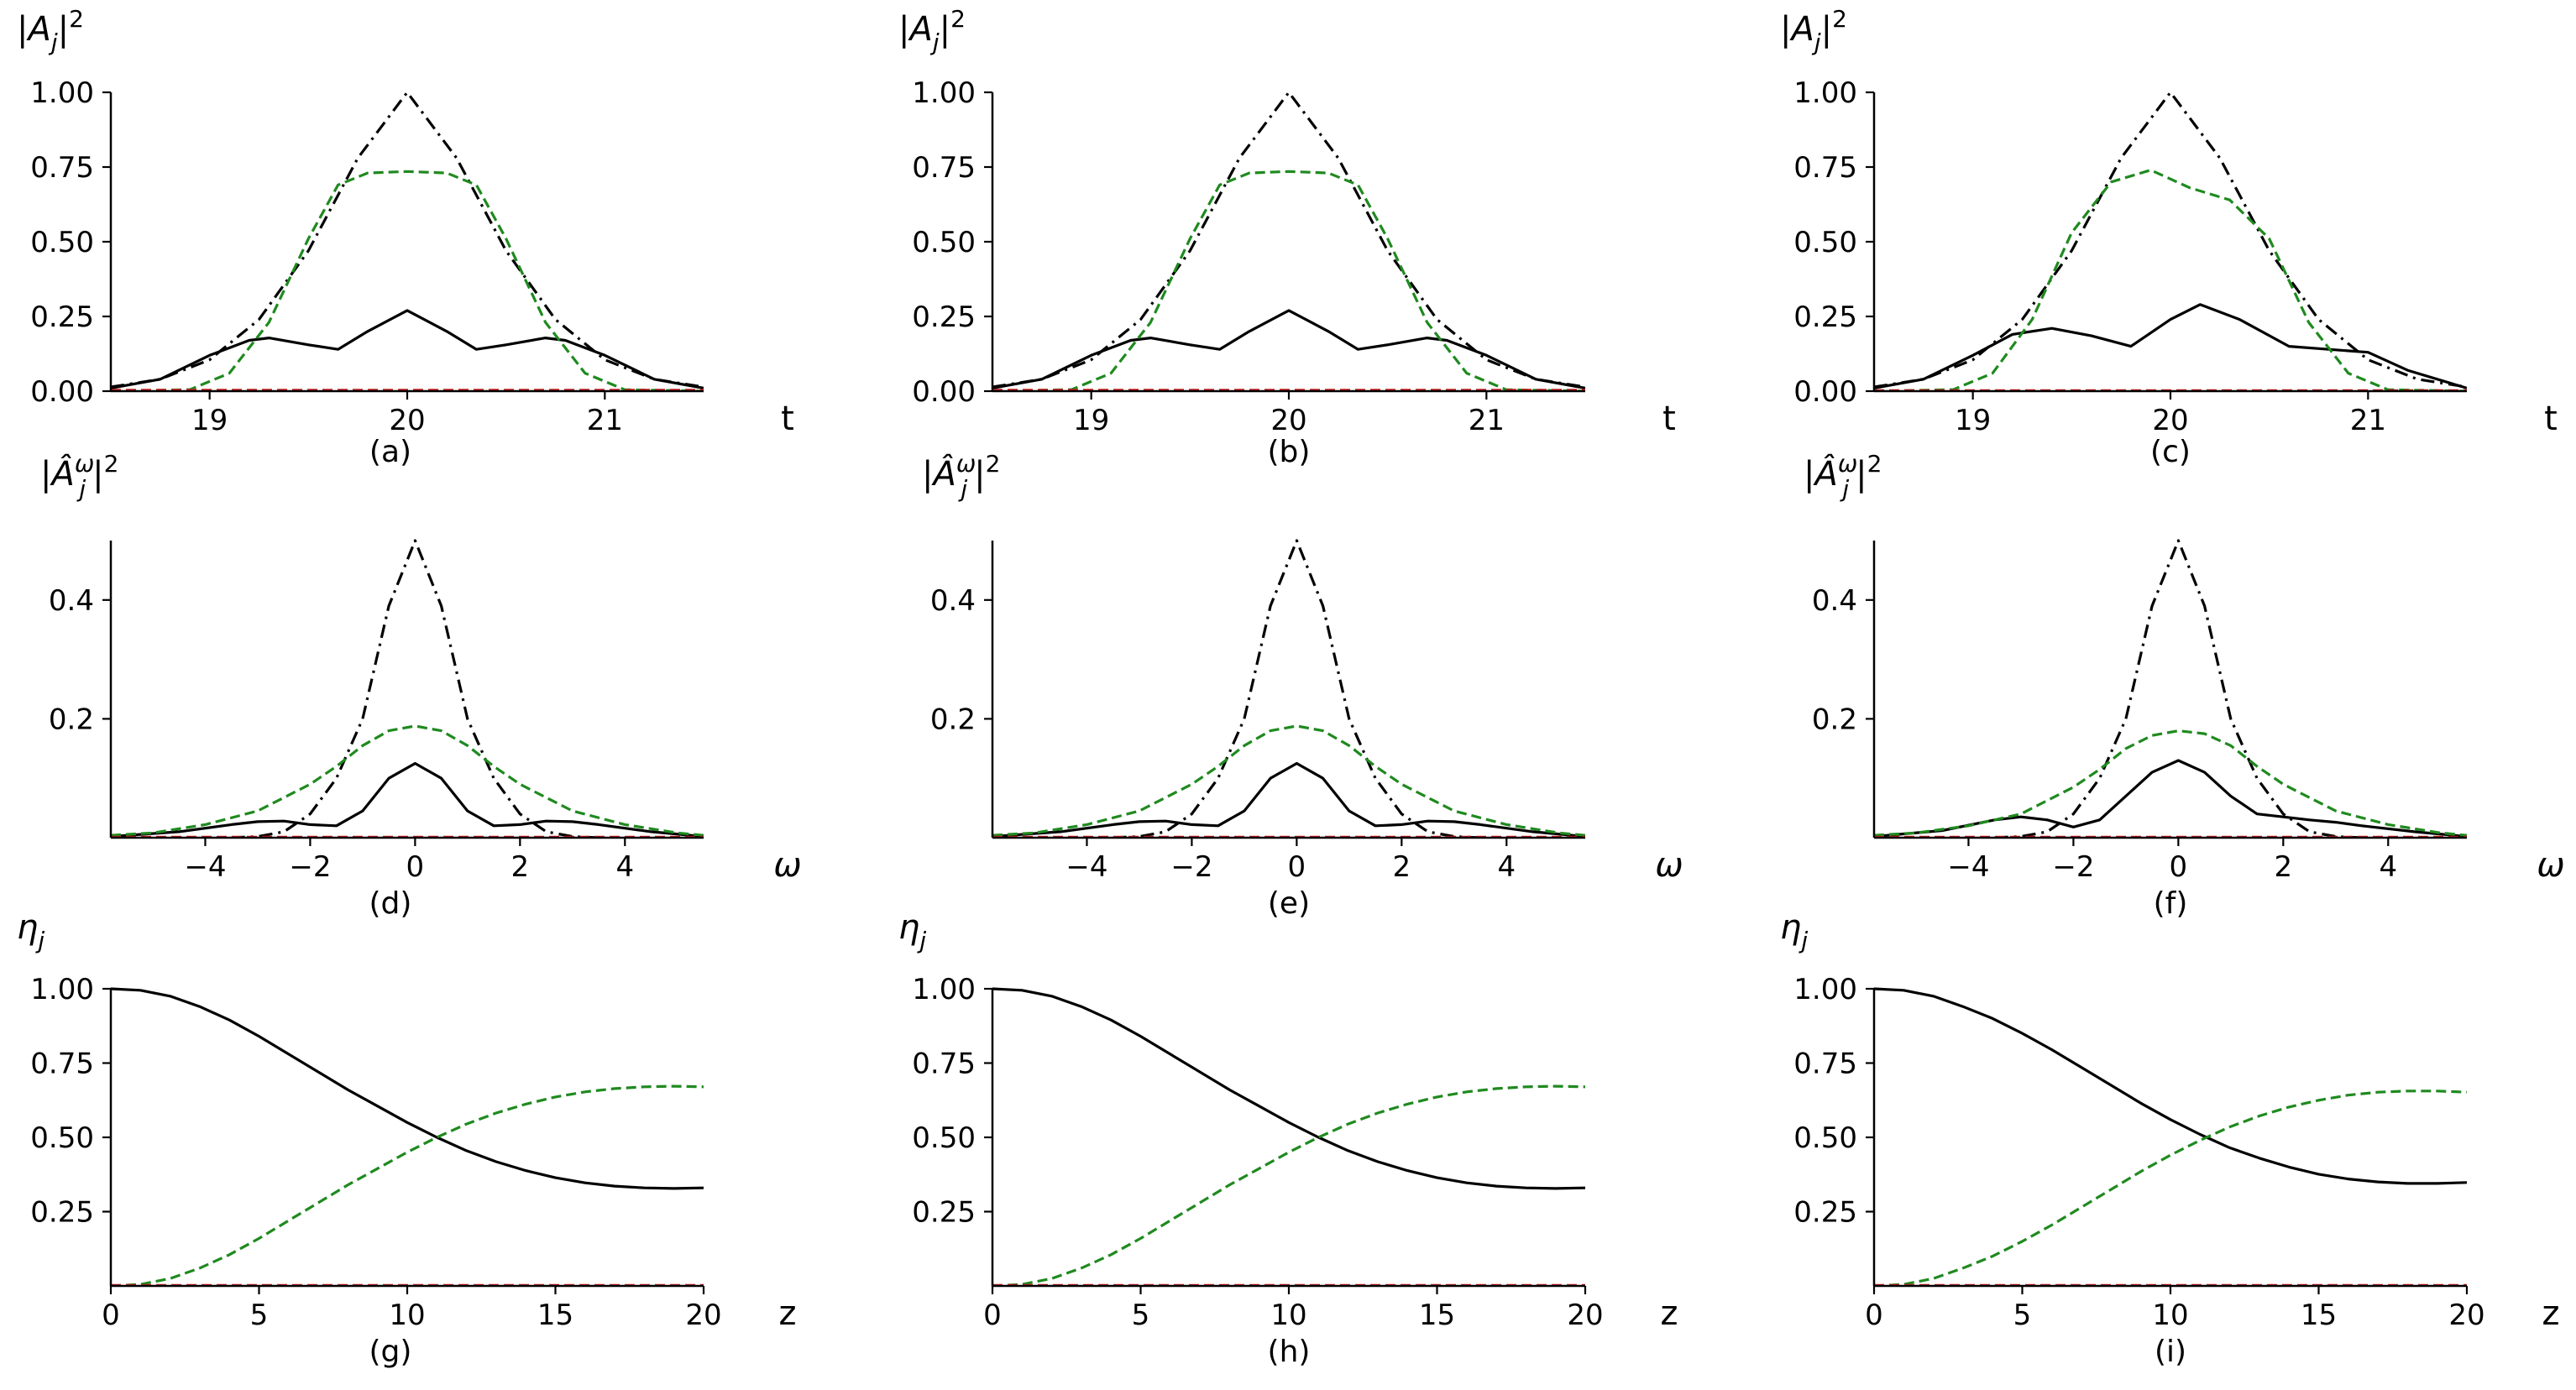 Image resolution: width=2576 pixels, height=1390 pixels. Describe the element at coordinates (390, 452) in the screenshot. I see `panel-caption: (a)` at that location.